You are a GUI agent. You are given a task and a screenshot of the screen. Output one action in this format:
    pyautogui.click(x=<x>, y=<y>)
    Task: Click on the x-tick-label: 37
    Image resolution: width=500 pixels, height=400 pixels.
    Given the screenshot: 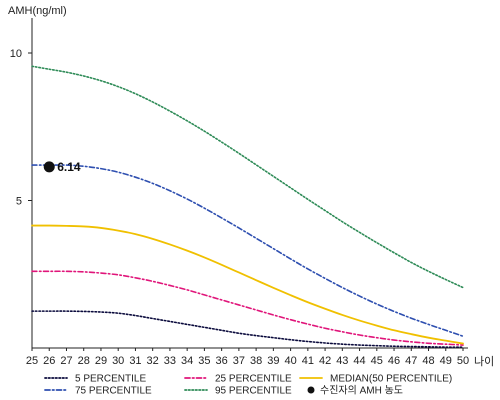 What is the action you would take?
    pyautogui.click(x=239, y=361)
    